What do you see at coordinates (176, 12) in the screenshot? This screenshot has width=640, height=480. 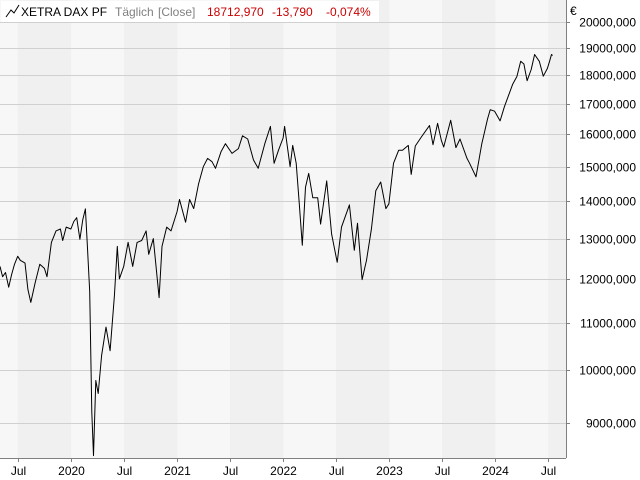 I see `mode-label: [Close]` at bounding box center [176, 12].